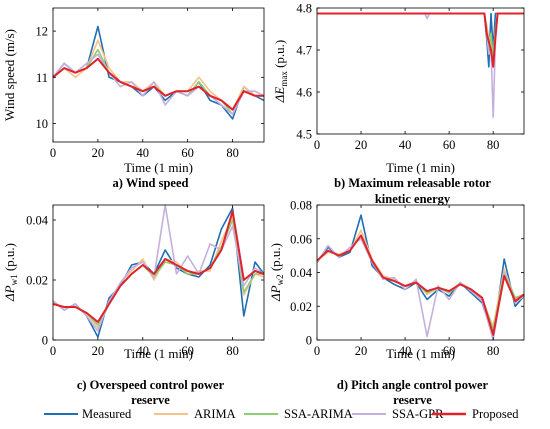 This screenshot has height=429, width=550. What do you see at coordinates (281, 414) in the screenshot?
I see `legend: Measured ARIMA SSA-ARIMA SSA-GPR Proposed` at bounding box center [281, 414].